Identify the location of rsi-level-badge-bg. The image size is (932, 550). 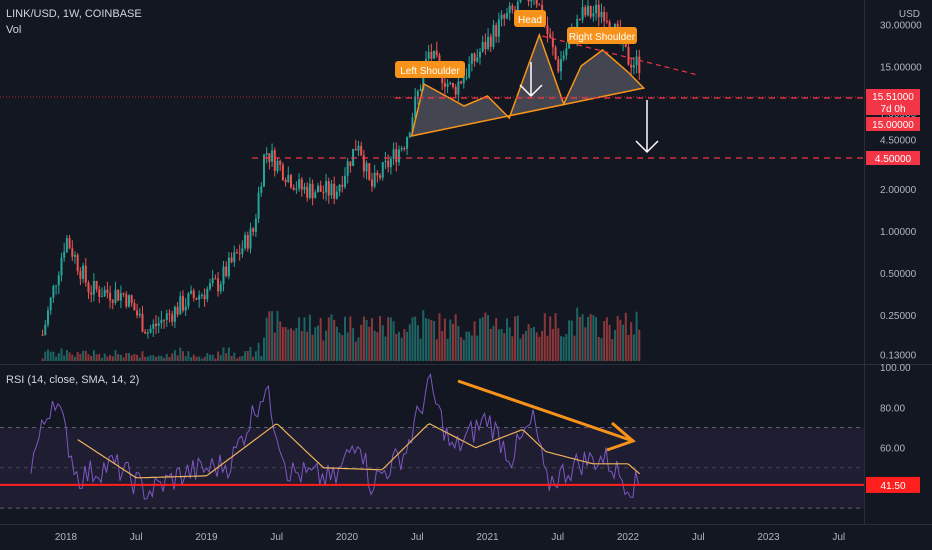
(893, 484).